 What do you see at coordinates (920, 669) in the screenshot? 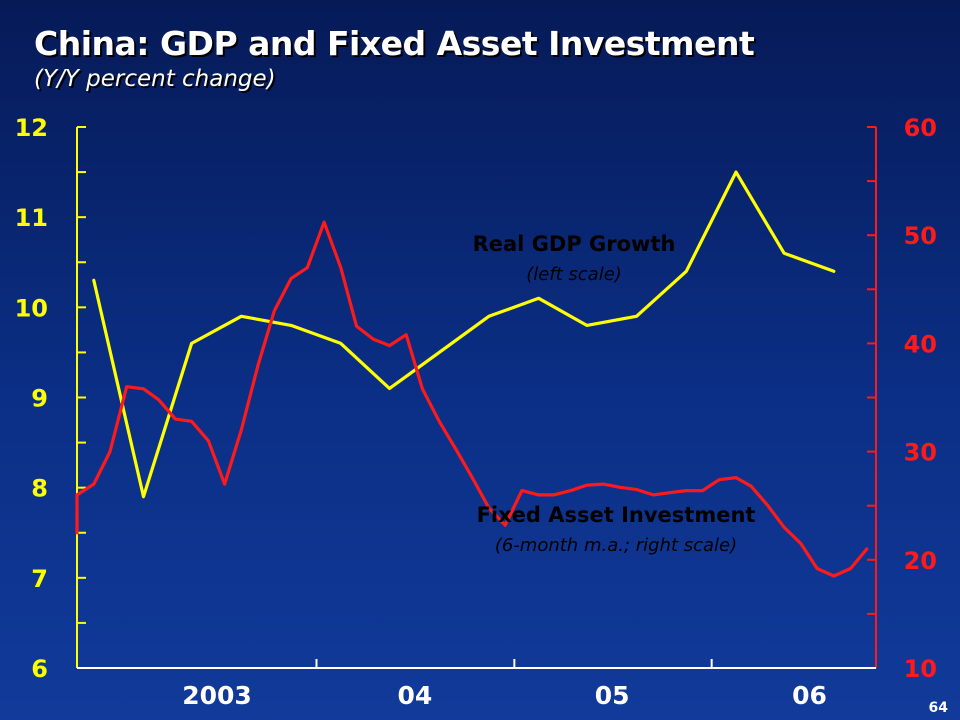
I see `right-axis-tick-label: 10` at bounding box center [920, 669].